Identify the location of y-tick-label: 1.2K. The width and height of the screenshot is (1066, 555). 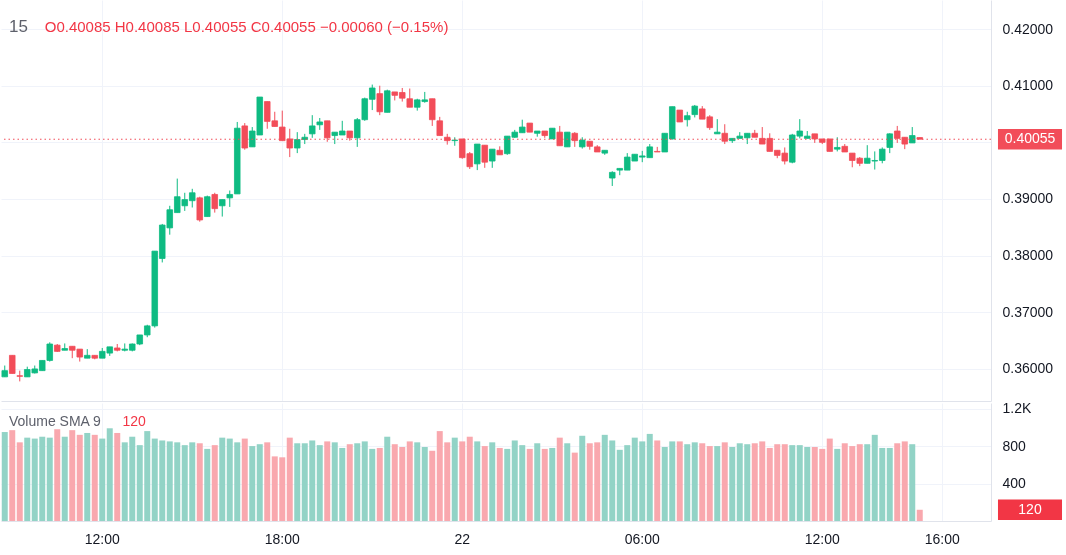
(1017, 408).